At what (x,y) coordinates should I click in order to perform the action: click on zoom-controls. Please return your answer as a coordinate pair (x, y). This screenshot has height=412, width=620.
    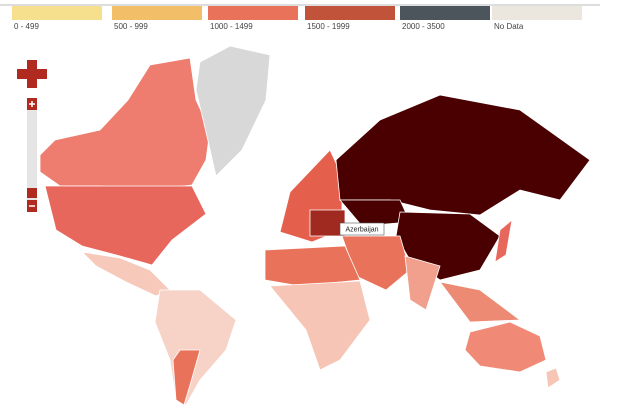
    Looking at the image, I should click on (32, 136).